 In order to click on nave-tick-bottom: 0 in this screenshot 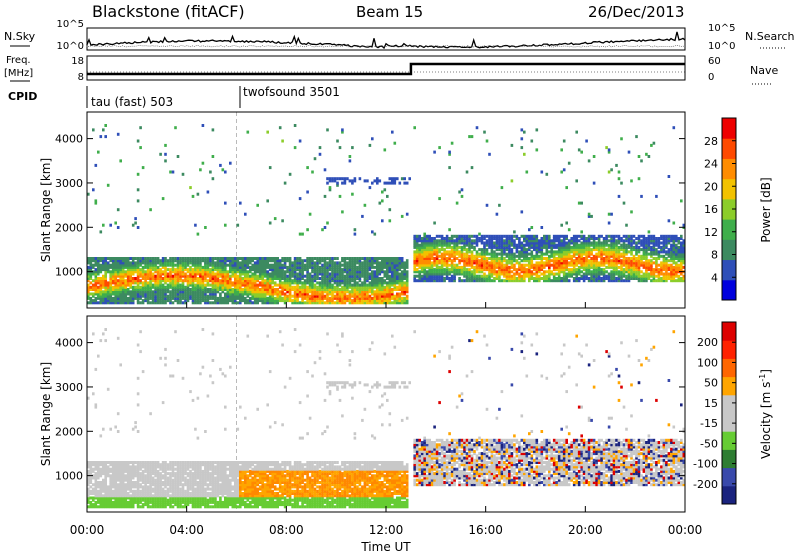, I will do `click(711, 77)`.